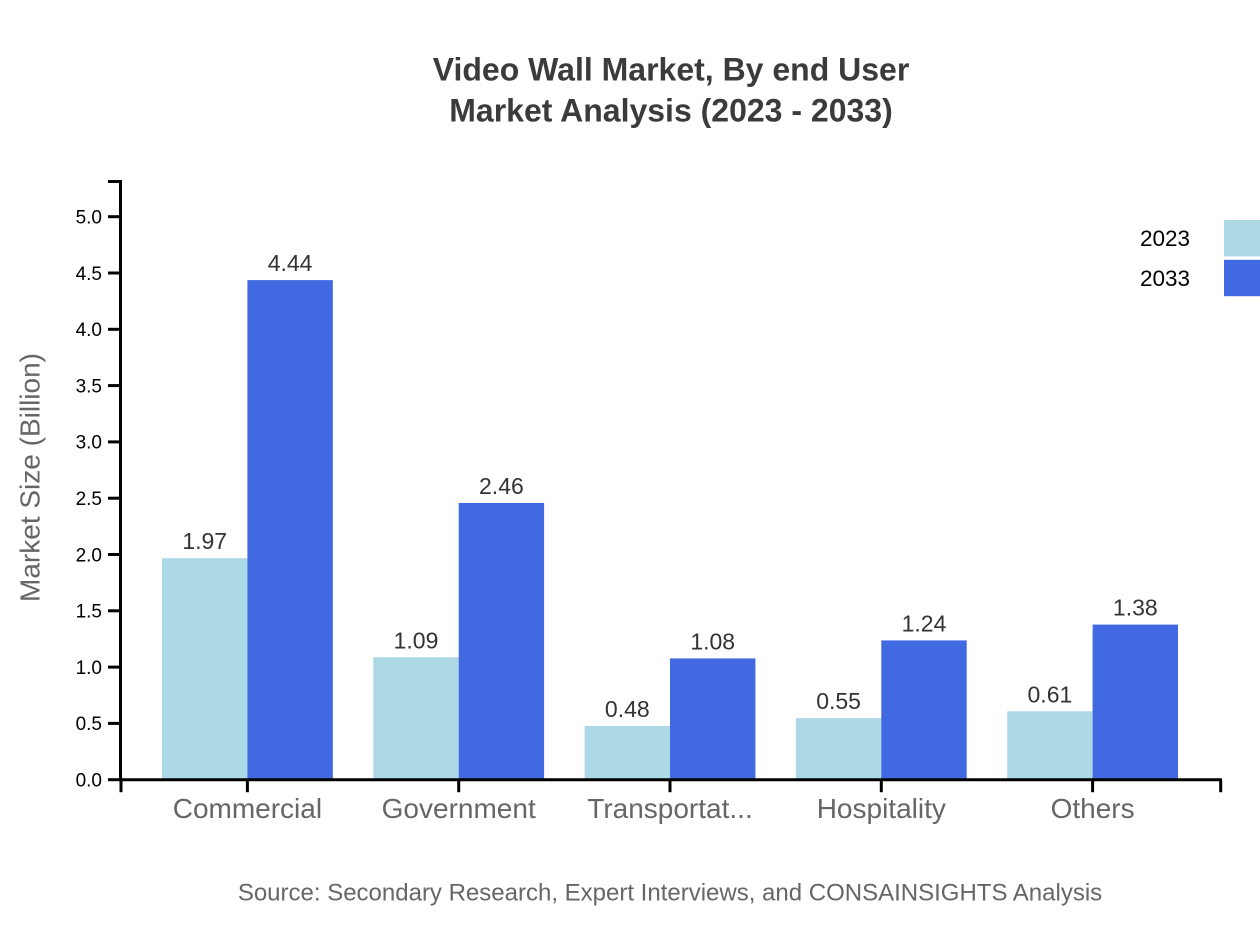 The height and width of the screenshot is (925, 1260). What do you see at coordinates (627, 709) in the screenshot?
I see `svg-text: 0.48` at bounding box center [627, 709].